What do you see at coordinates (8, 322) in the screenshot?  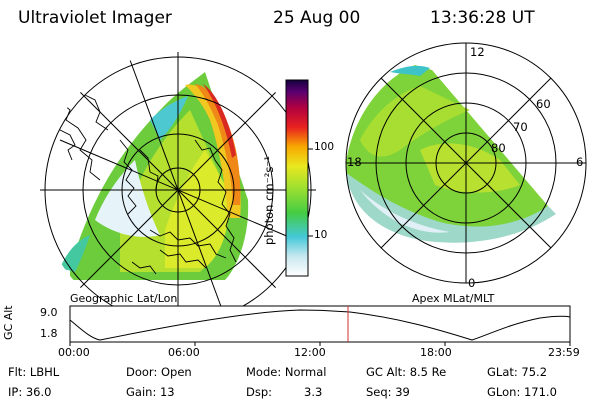 I see `timeseries-ylabel: GC Alt` at bounding box center [8, 322].